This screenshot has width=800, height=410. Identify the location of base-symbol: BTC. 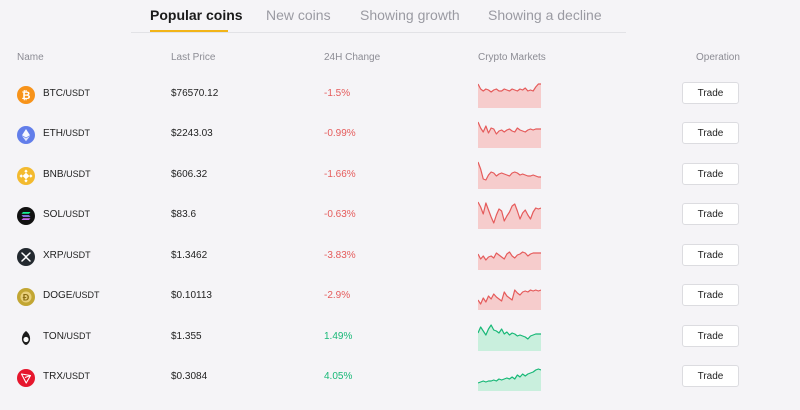
(53, 93).